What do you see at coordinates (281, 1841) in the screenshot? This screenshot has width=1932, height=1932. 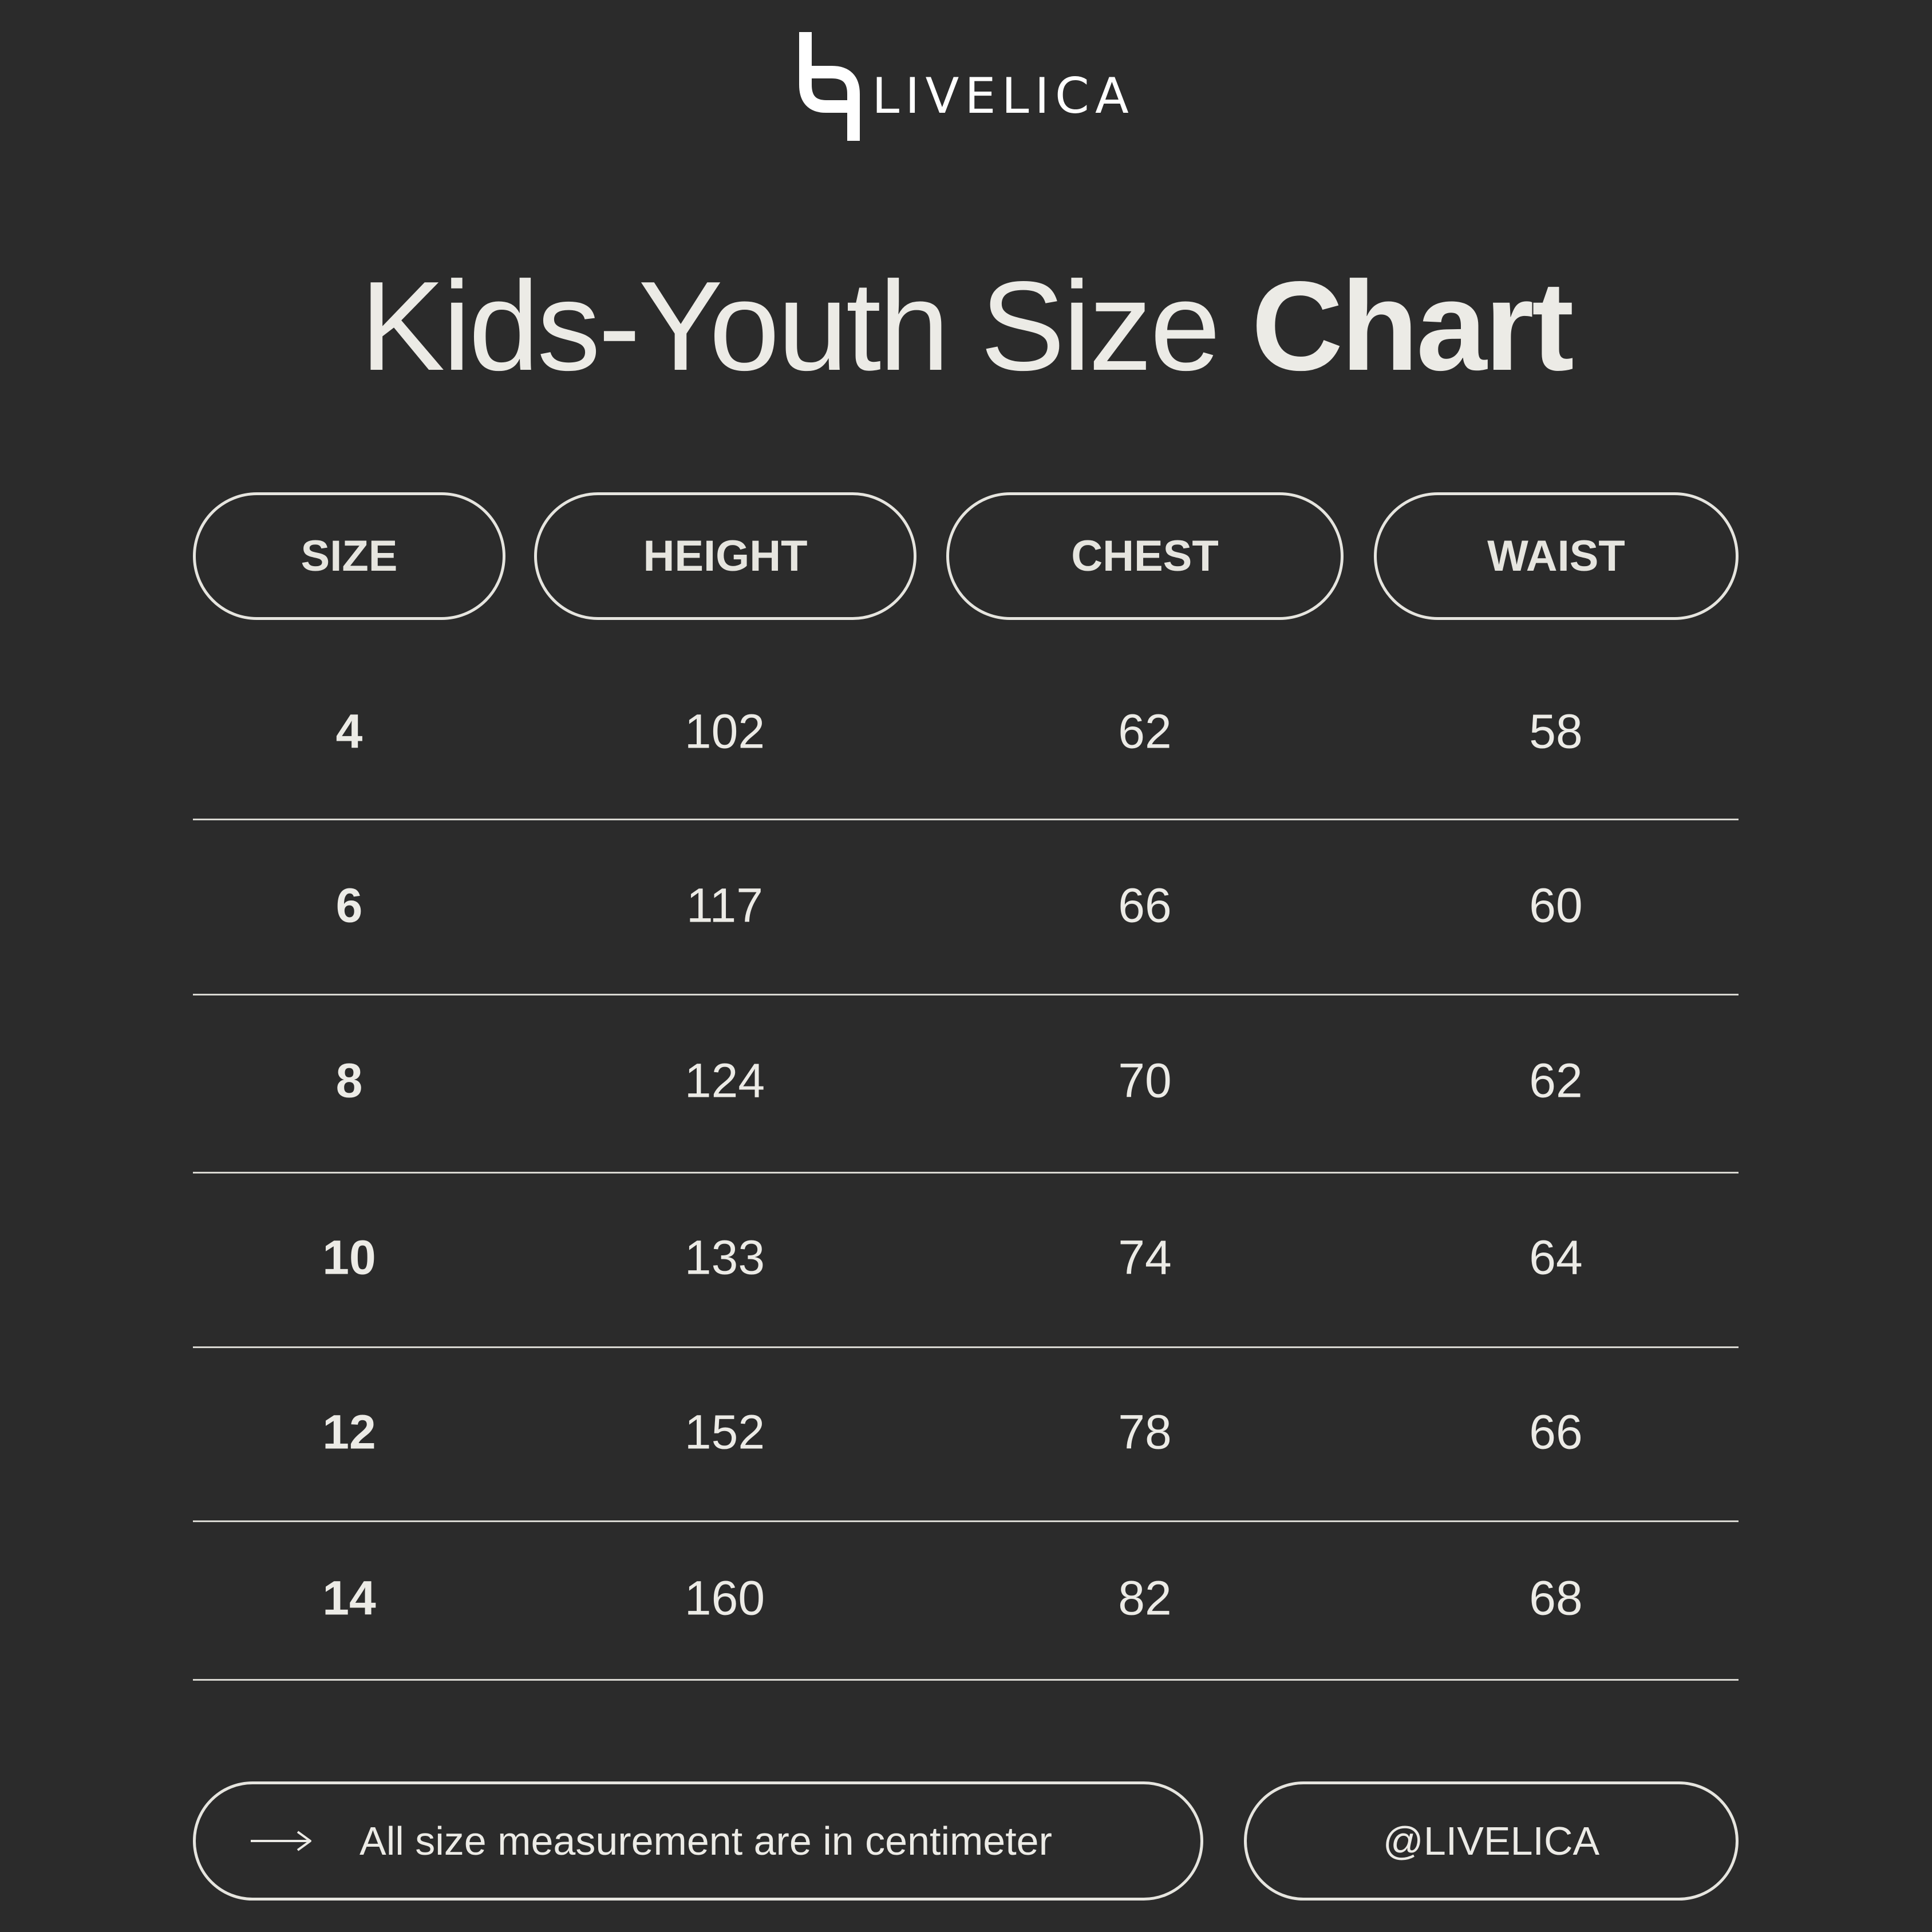 I see `arrow-right-icon` at bounding box center [281, 1841].